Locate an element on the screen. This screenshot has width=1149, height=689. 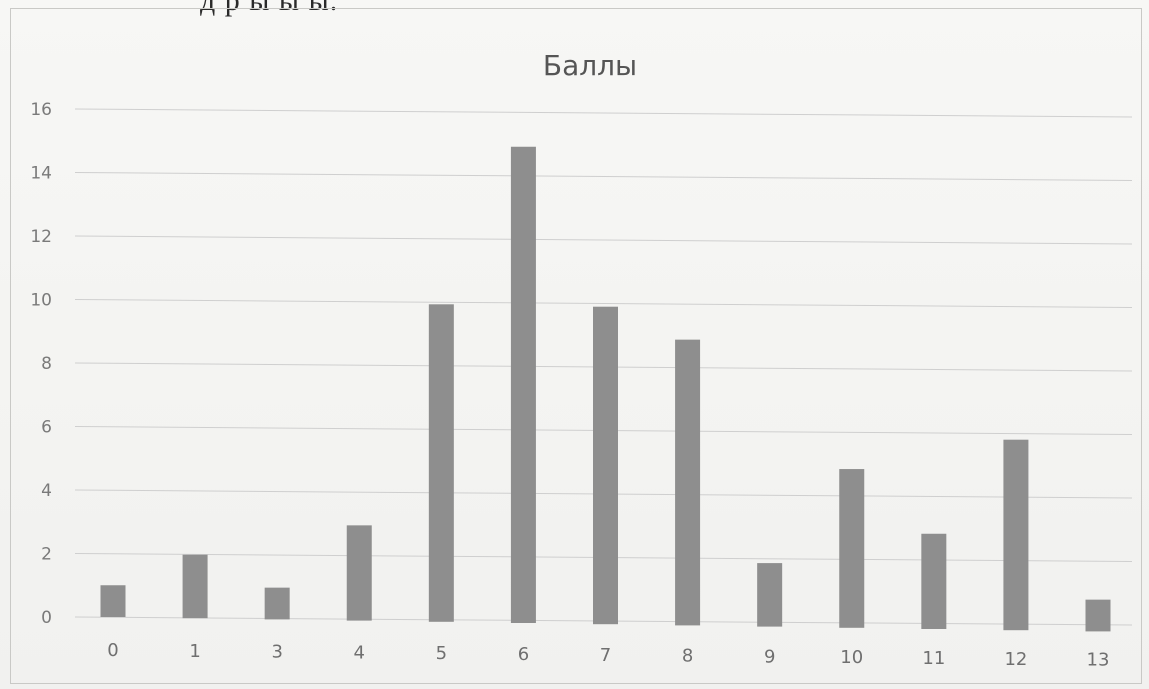
y-tick-label: 4 is located at coordinates (46, 491).